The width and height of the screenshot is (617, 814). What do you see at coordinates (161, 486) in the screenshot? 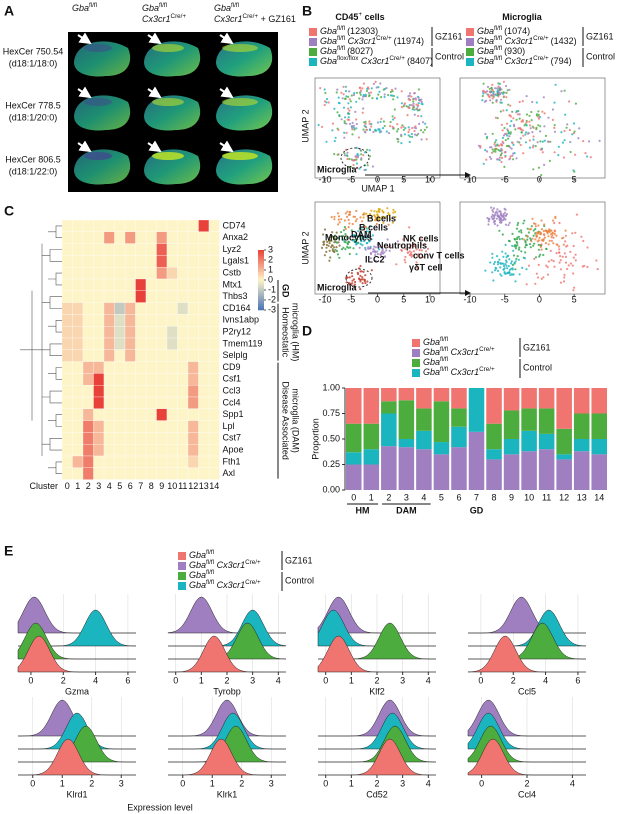
I see `cluster-label: 9` at bounding box center [161, 486].